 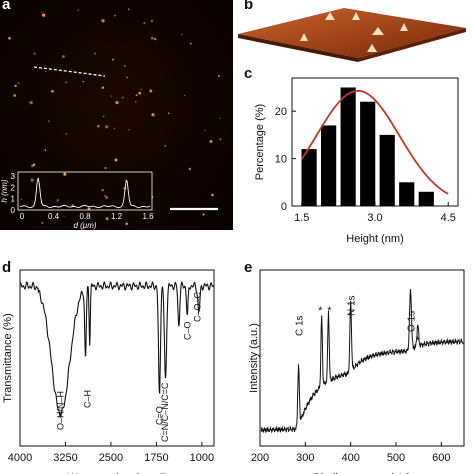 I want to click on inset-profile-trace, so click(x=85, y=193).